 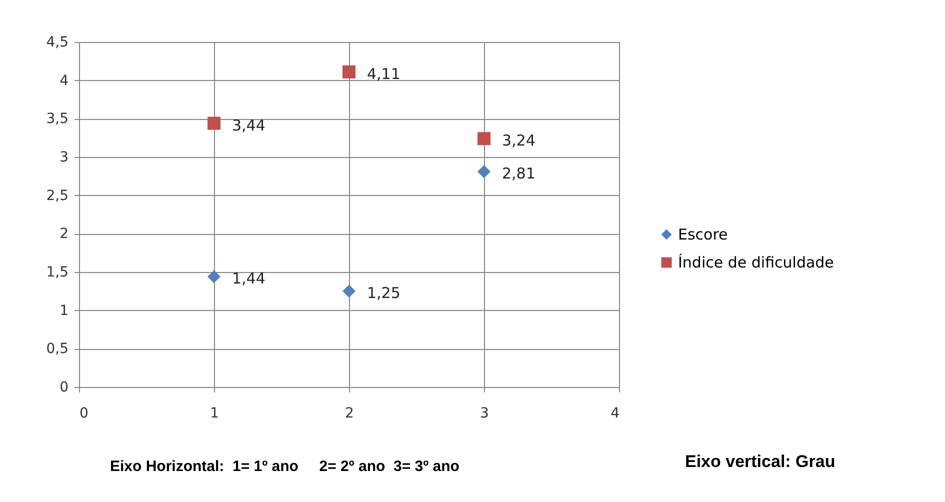 What do you see at coordinates (249, 125) in the screenshot?
I see `data-label: 3,44` at bounding box center [249, 125].